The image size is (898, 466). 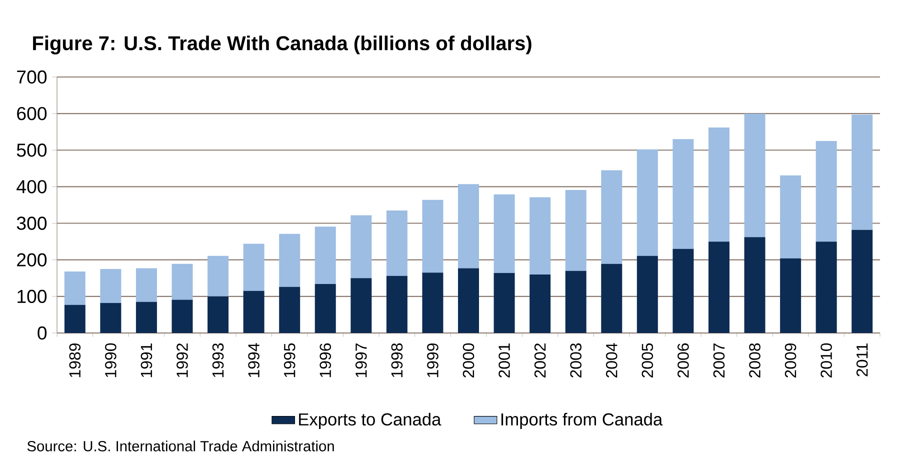 What do you see at coordinates (32, 259) in the screenshot?
I see `y-tick-label: 200` at bounding box center [32, 259].